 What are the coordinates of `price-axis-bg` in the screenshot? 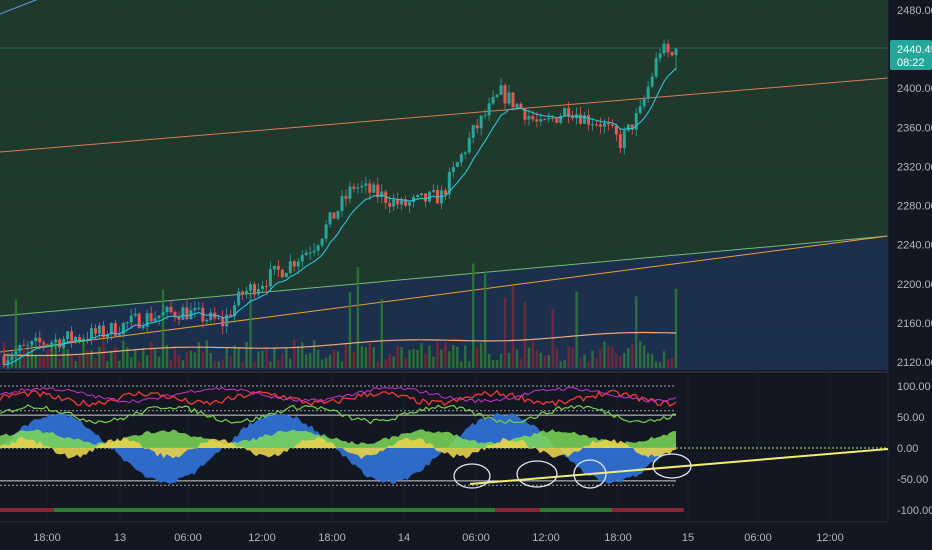 It's located at (910, 275).